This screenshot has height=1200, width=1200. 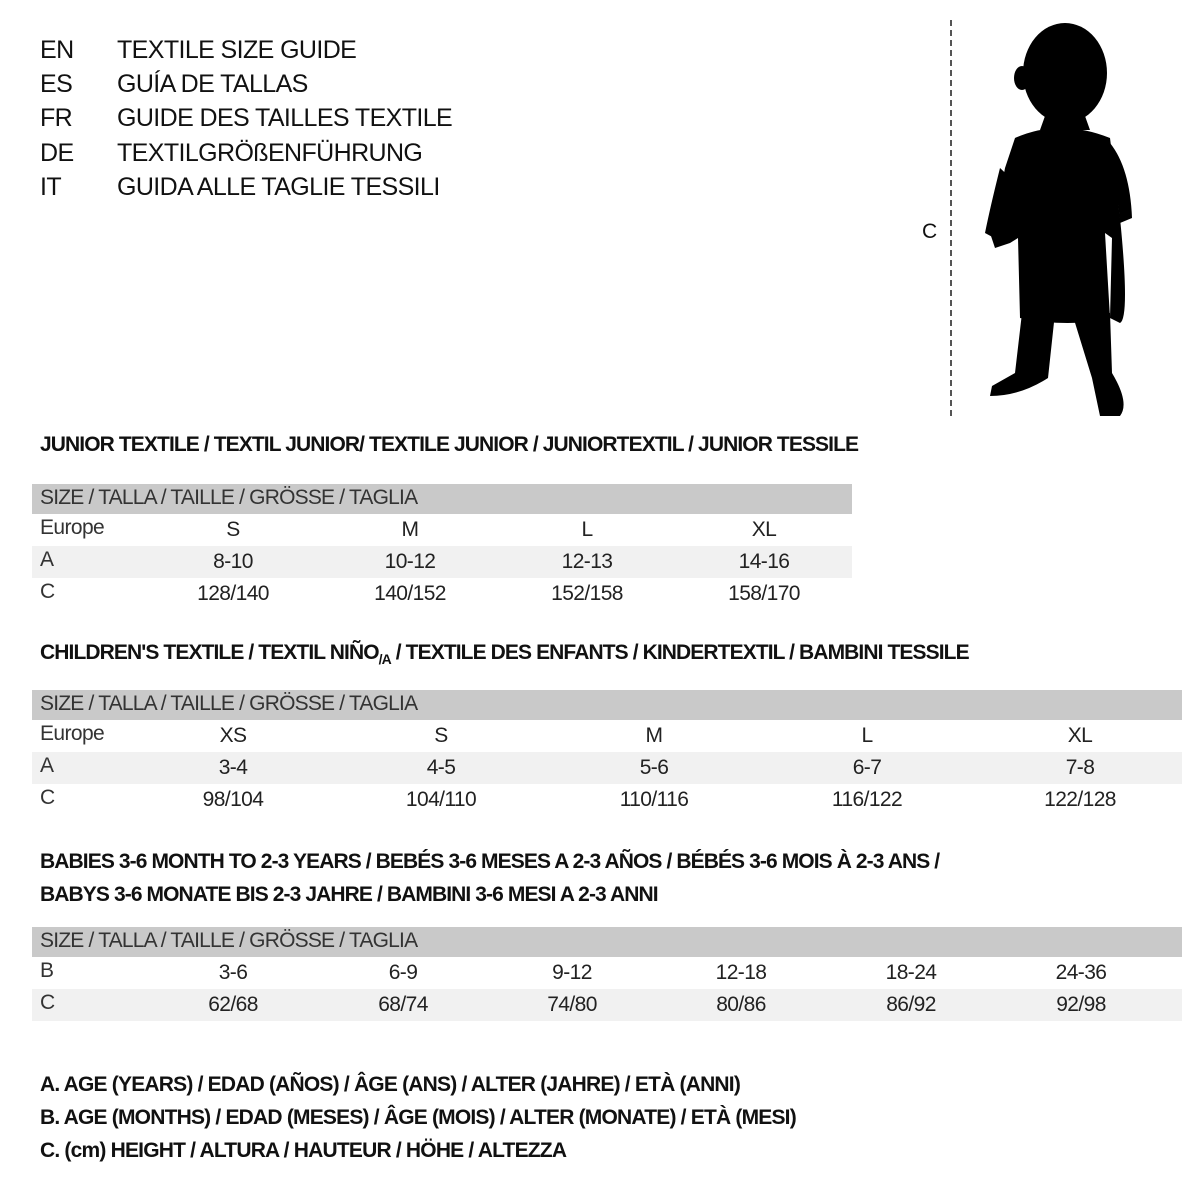 What do you see at coordinates (441, 767) in the screenshot?
I see `table-cell: 4-5` at bounding box center [441, 767].